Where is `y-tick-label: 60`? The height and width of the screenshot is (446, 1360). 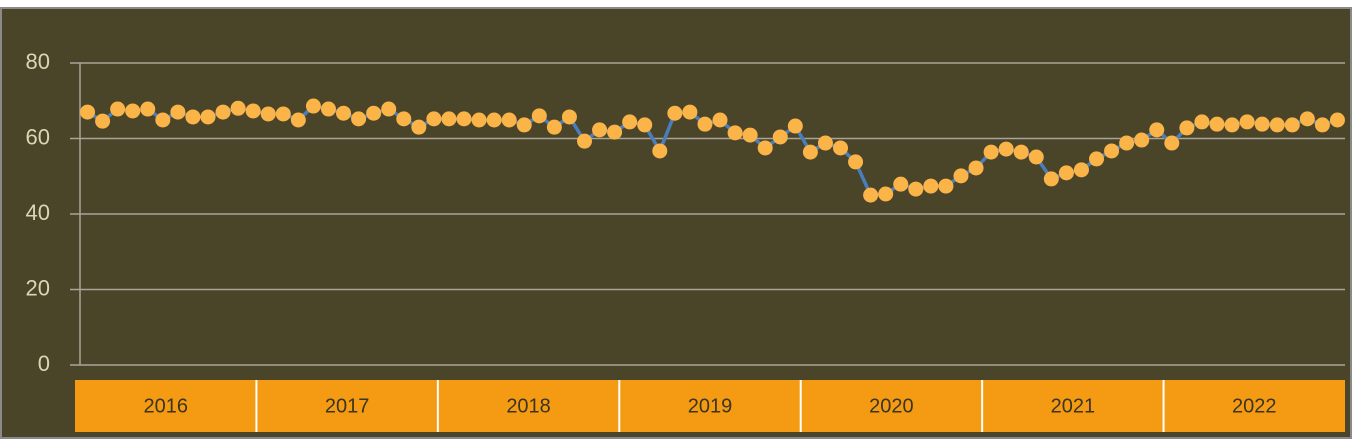 y-tick-label: 60 is located at coordinates (38, 136).